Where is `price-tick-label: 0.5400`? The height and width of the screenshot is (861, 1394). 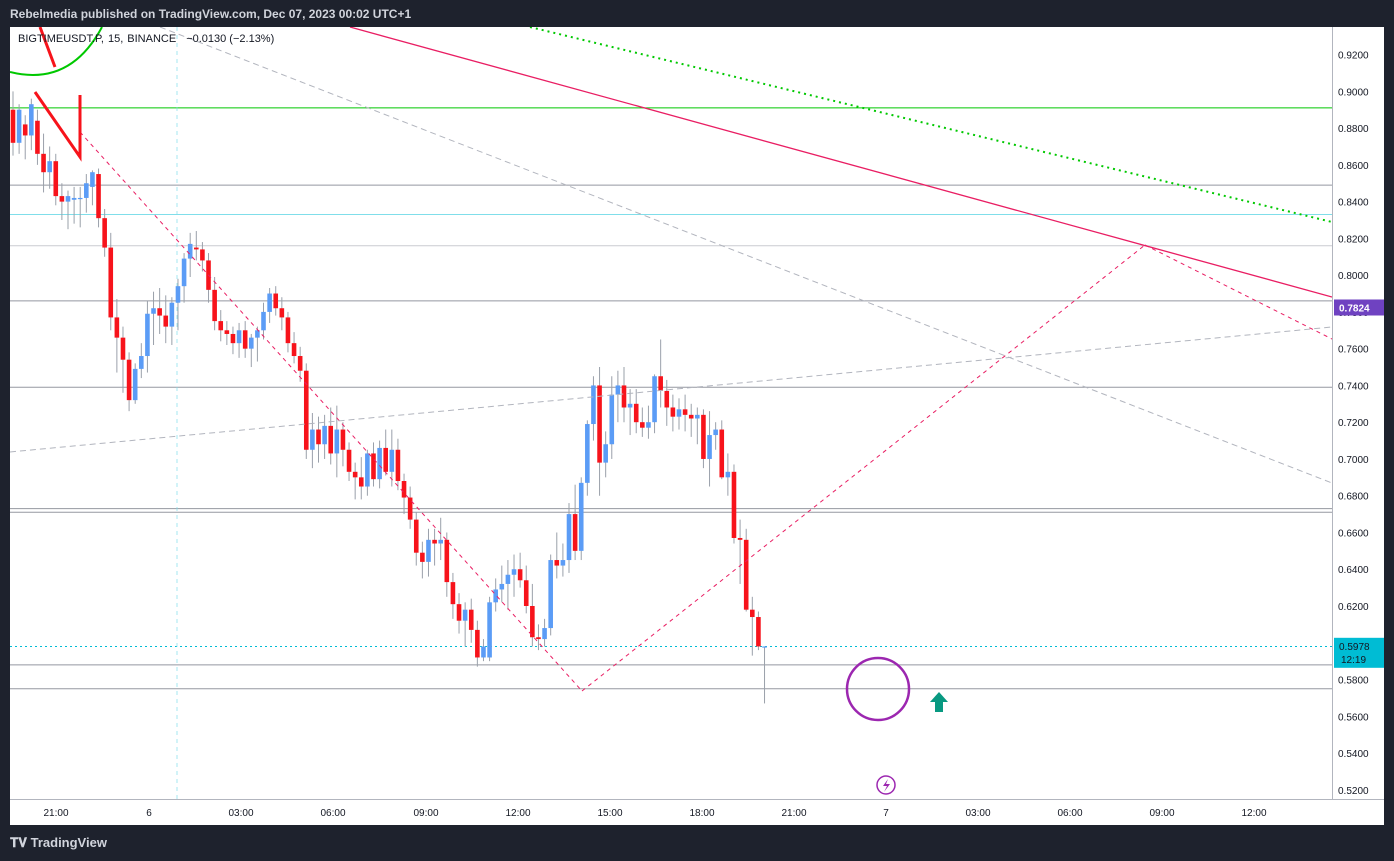
price-tick-label: 0.5400 is located at coordinates (1353, 754).